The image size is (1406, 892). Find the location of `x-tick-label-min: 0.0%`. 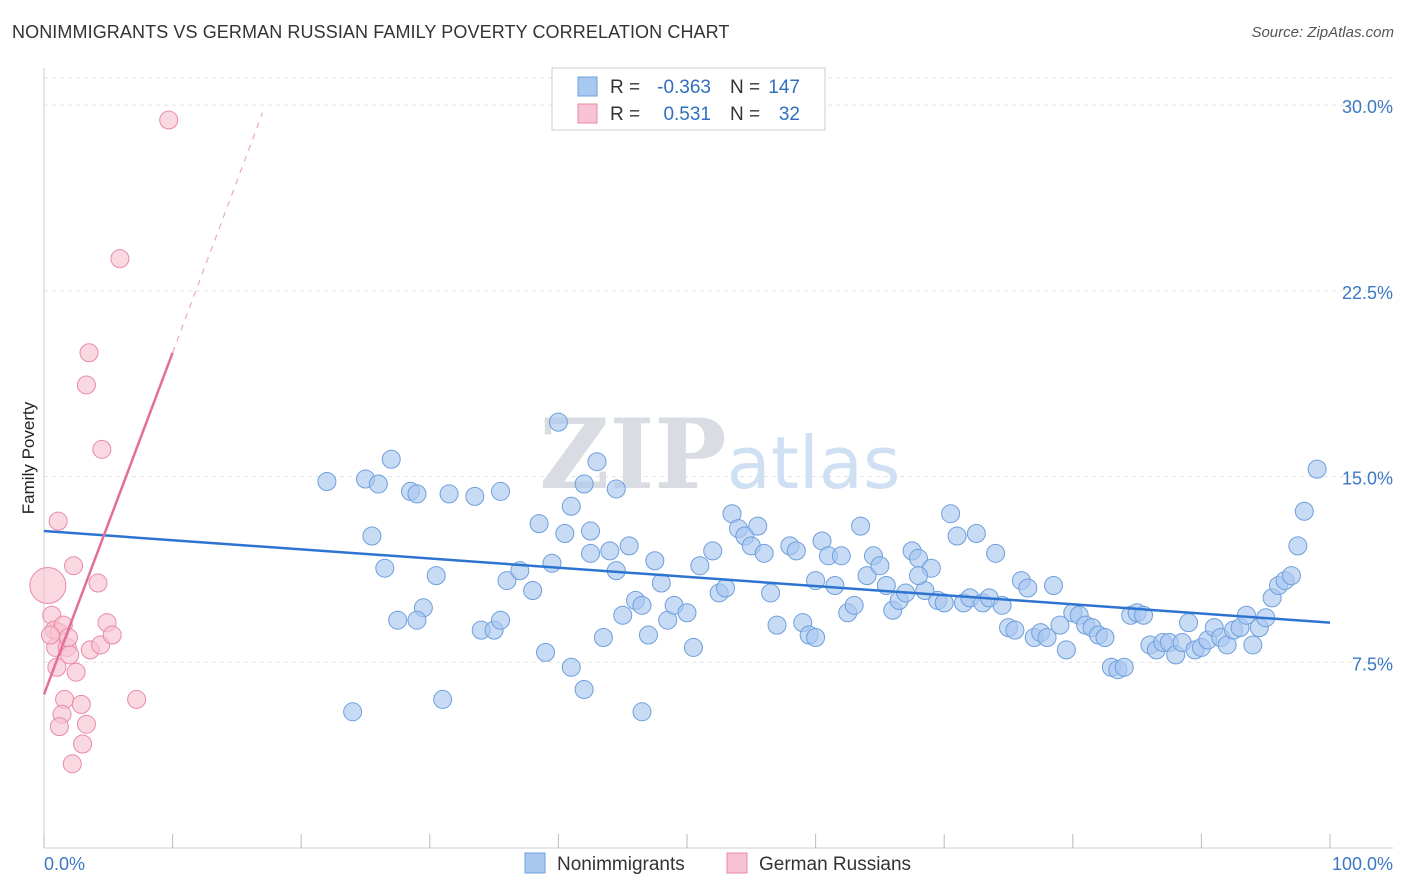

x-tick-label-min: 0.0% is located at coordinates (64, 864).